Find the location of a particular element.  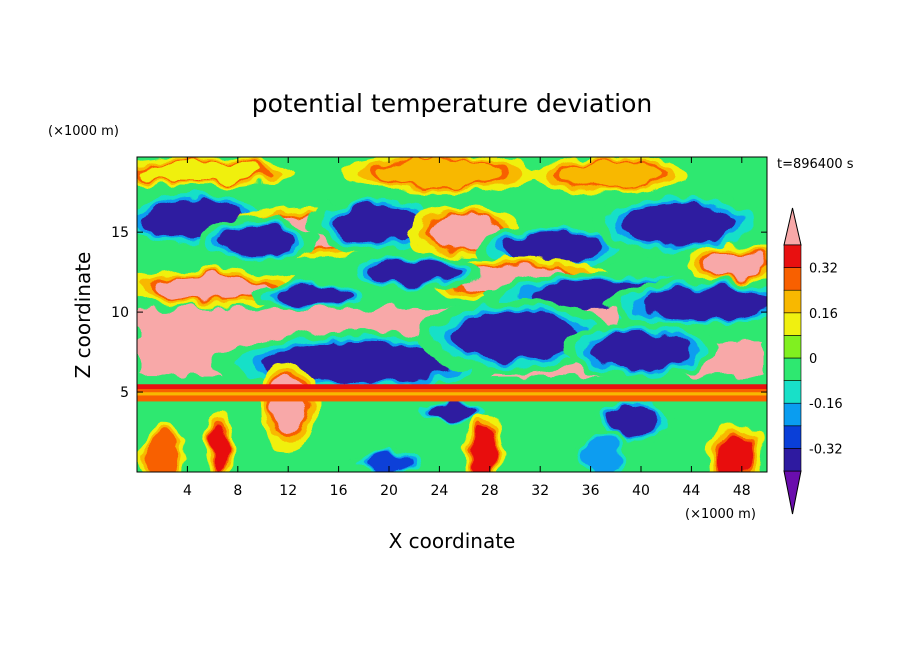

x-tick-label: 8 is located at coordinates (237, 491).